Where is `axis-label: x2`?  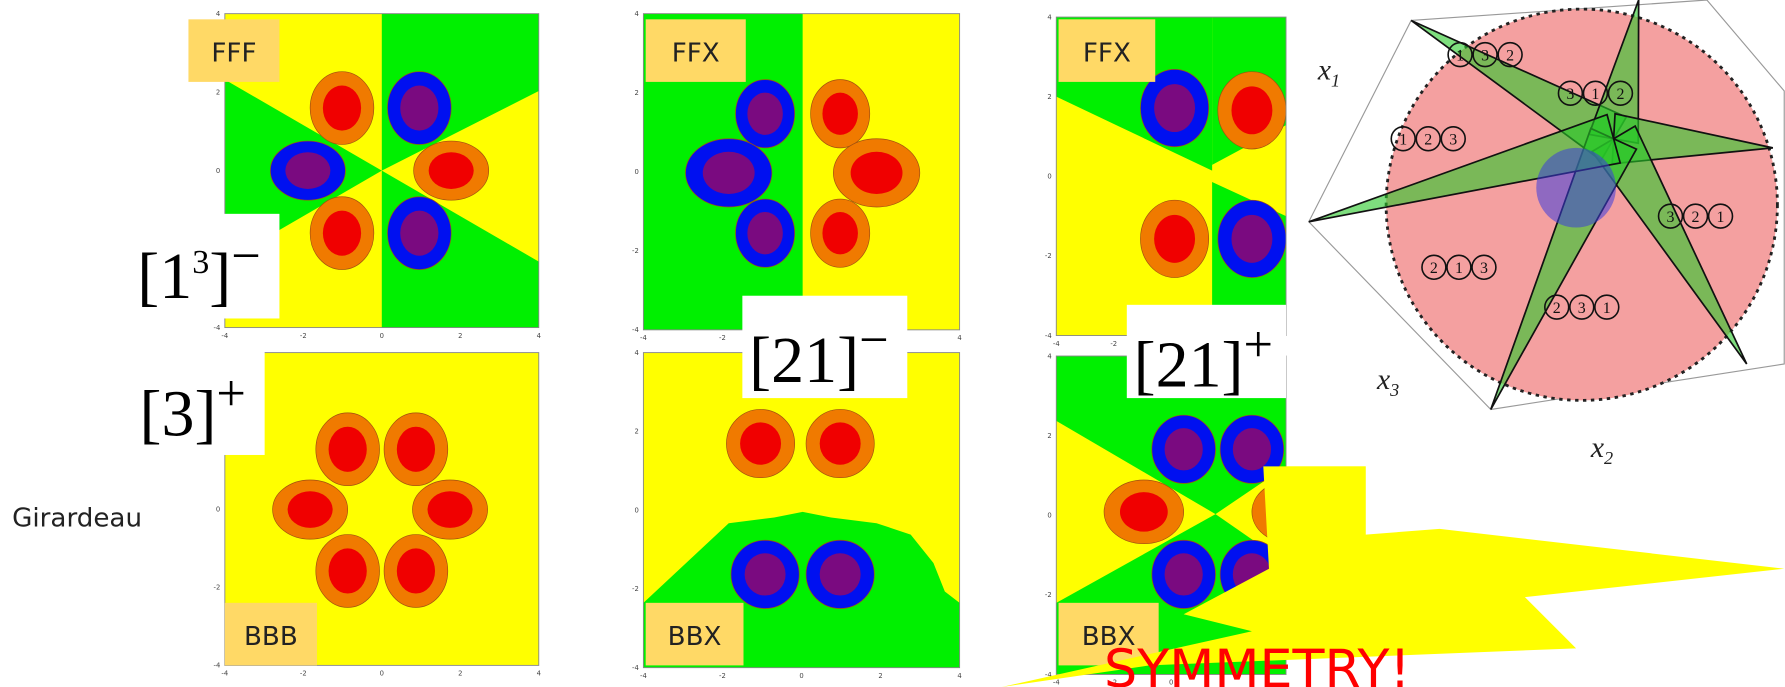 axis-label: x2 is located at coordinates (1601, 450).